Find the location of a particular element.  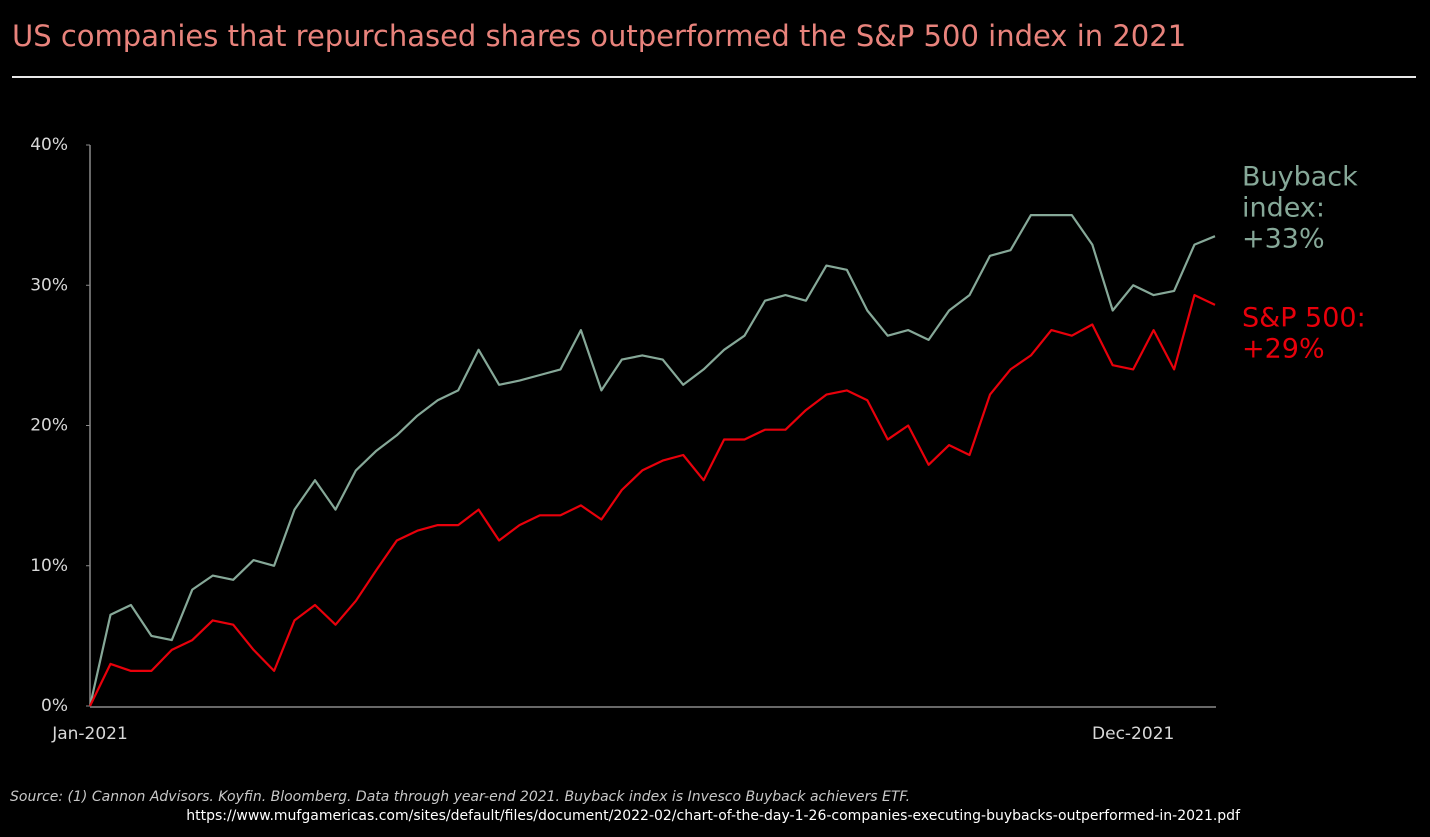

y-tick-label: 0% is located at coordinates (54, 706).